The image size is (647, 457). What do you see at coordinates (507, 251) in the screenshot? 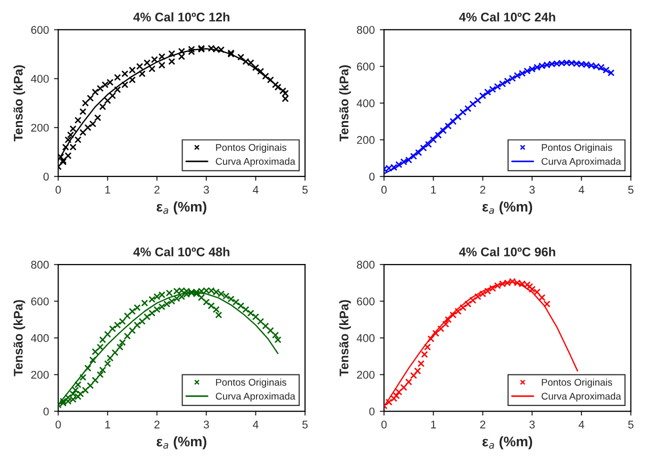
I see `chart-title: 4% Cal 10ºC 96h` at bounding box center [507, 251].